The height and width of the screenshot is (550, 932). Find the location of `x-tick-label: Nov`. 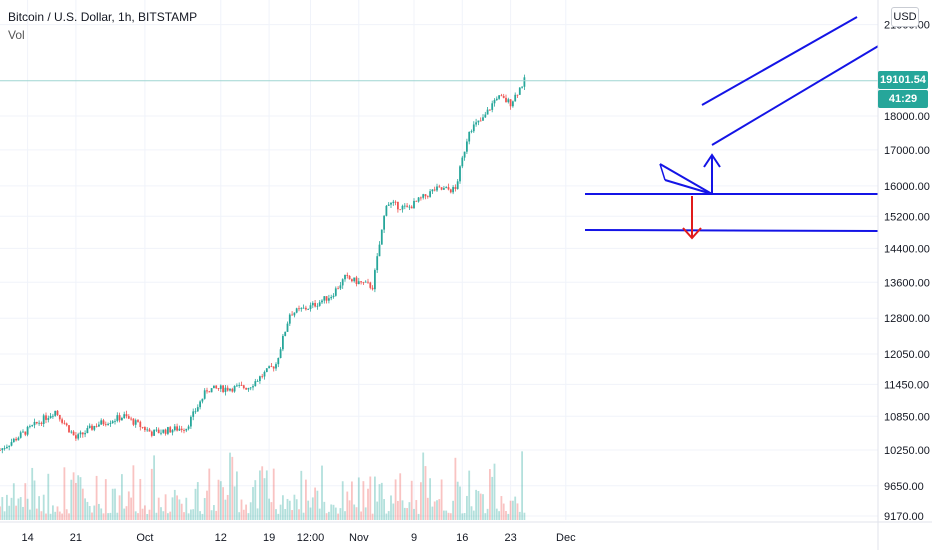

x-tick-label: Nov is located at coordinates (359, 538).